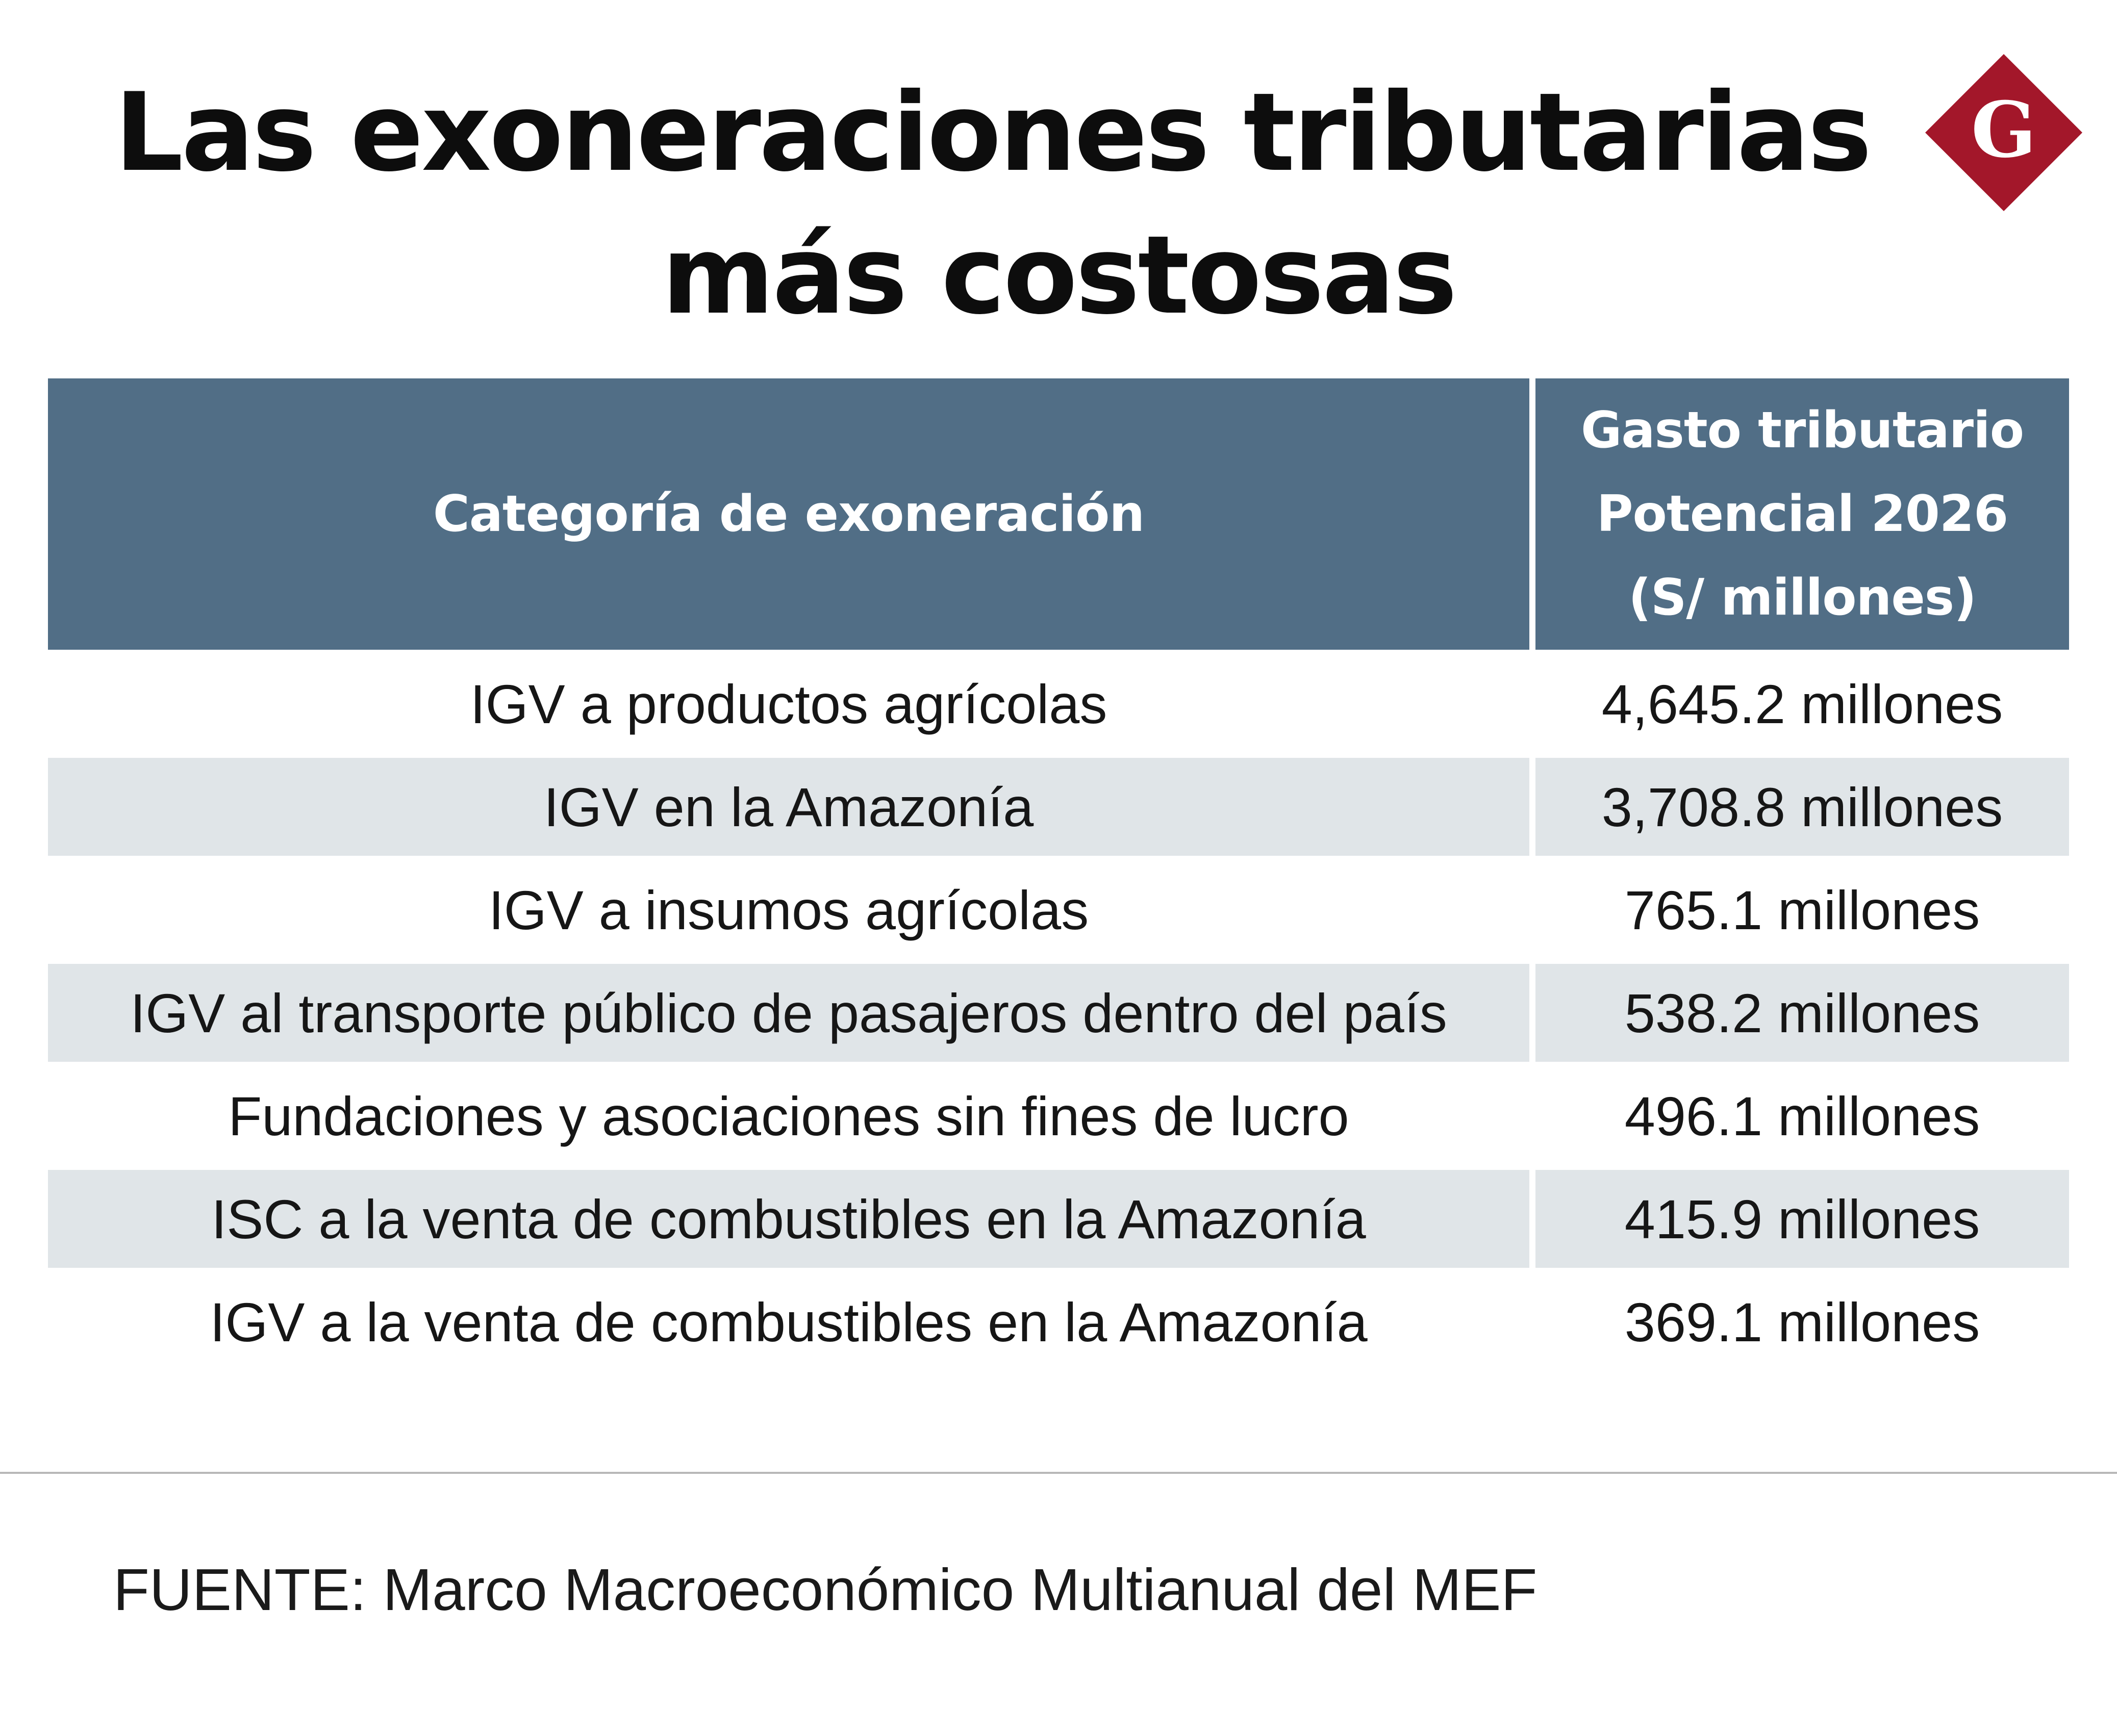 This screenshot has height=1736, width=2117. What do you see at coordinates (1802, 1219) in the screenshot?
I see `value-cell: 415.9 millones` at bounding box center [1802, 1219].